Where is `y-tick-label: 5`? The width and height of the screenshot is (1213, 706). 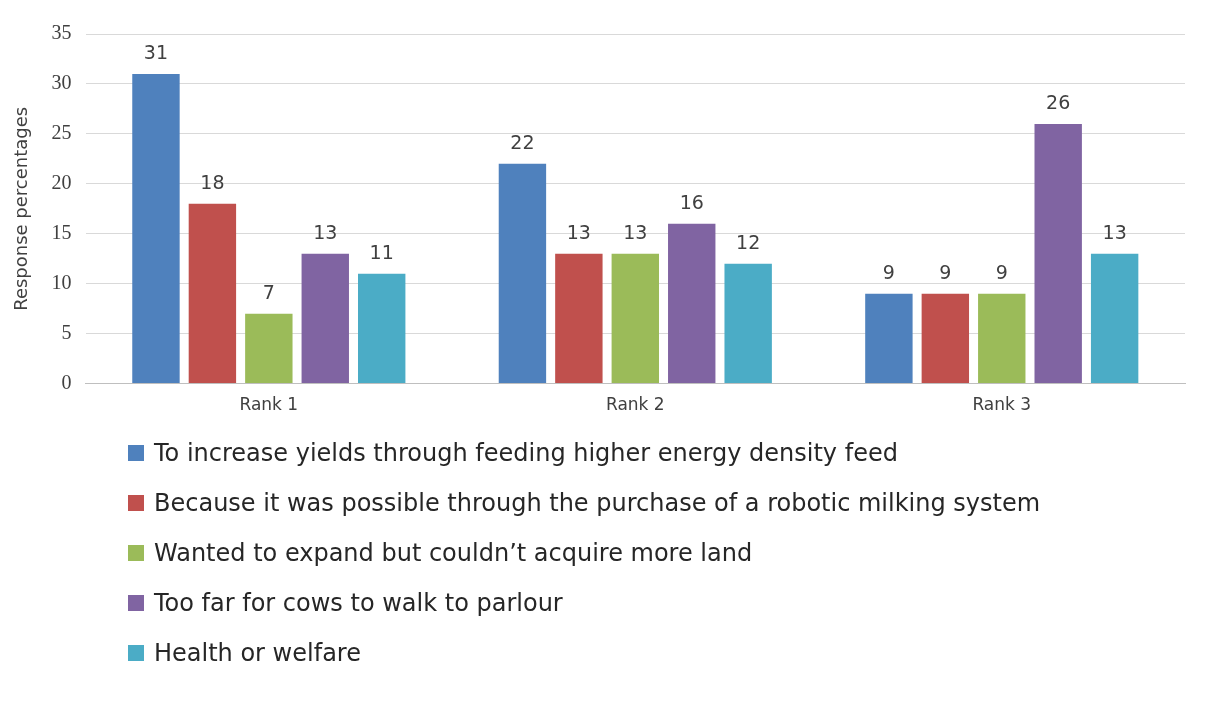
y-tick-label: 5 is located at coordinates (66, 331).